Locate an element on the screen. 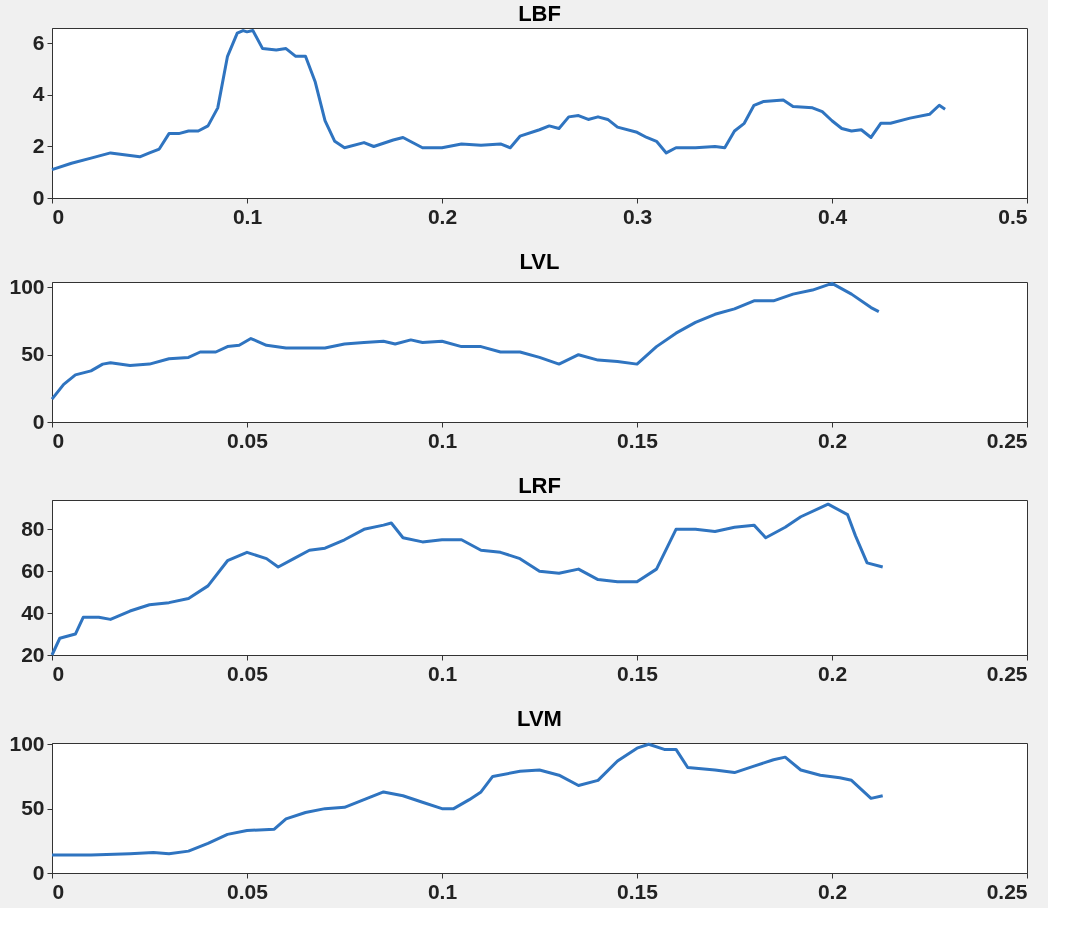  y-tick-label: 80 is located at coordinates (33, 528).